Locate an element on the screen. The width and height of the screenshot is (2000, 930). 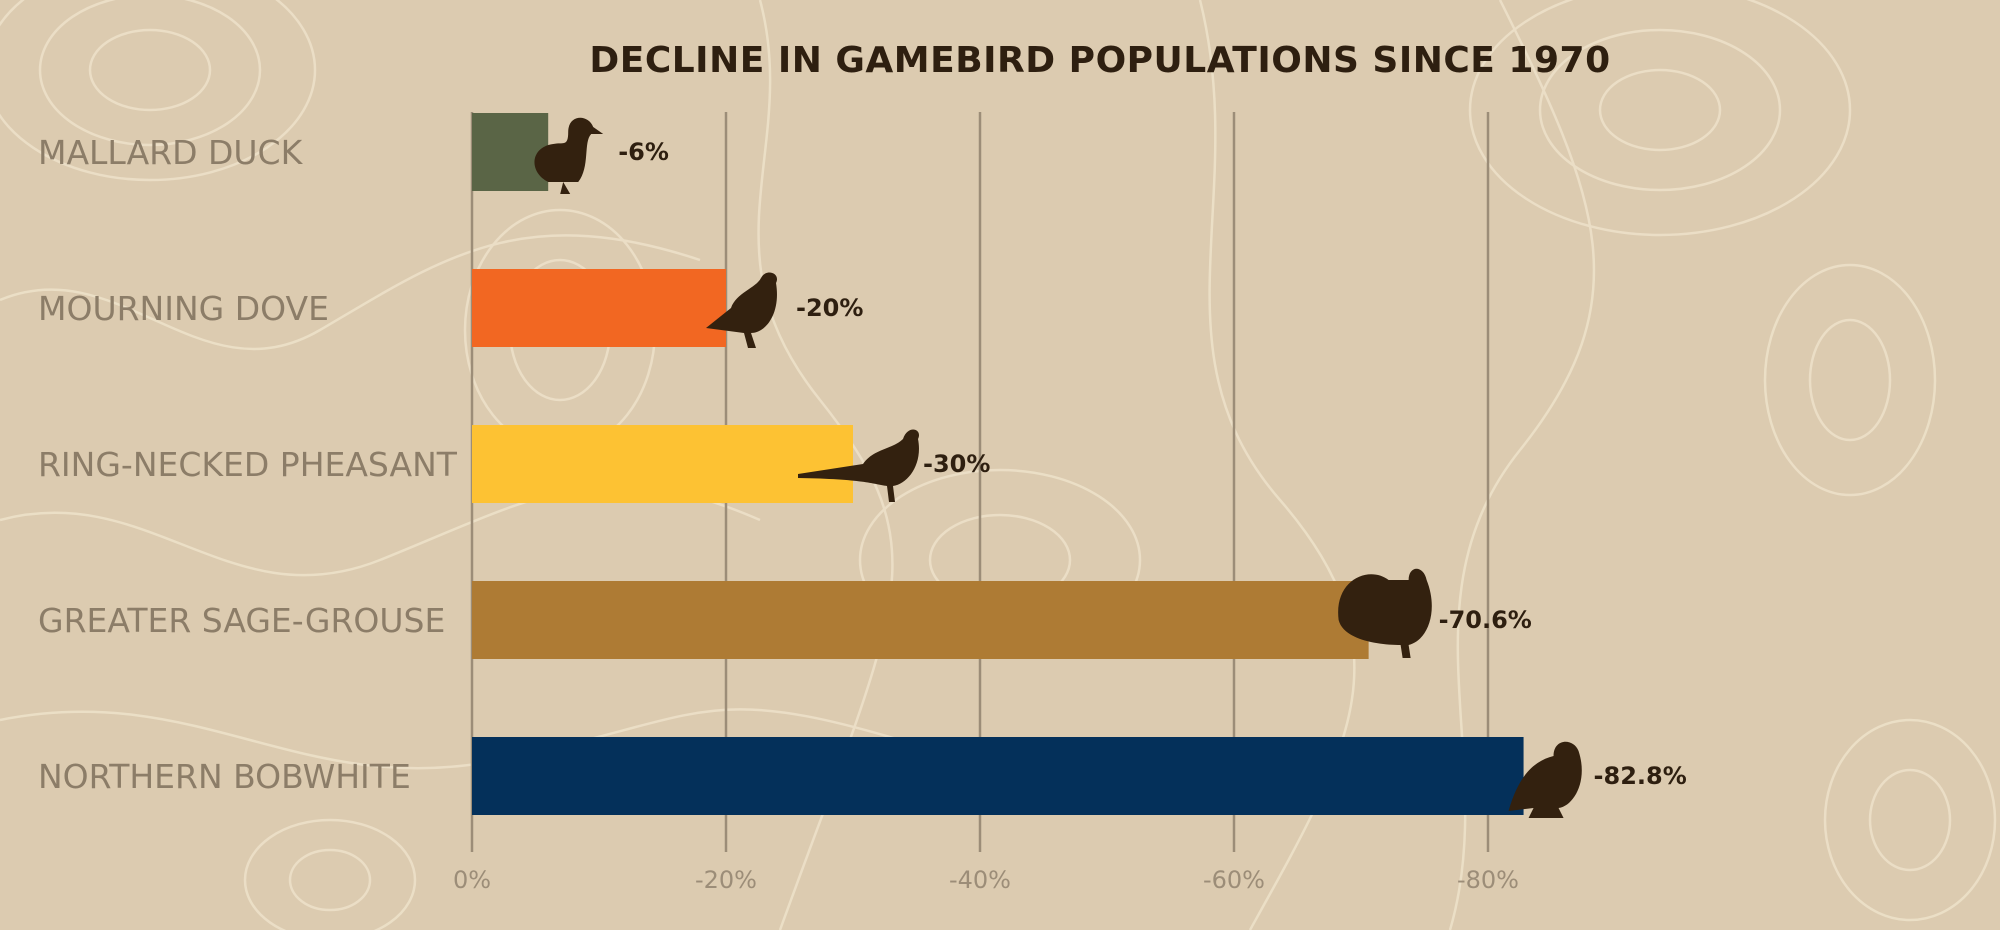
bobwhite-icon is located at coordinates (1545, 779).